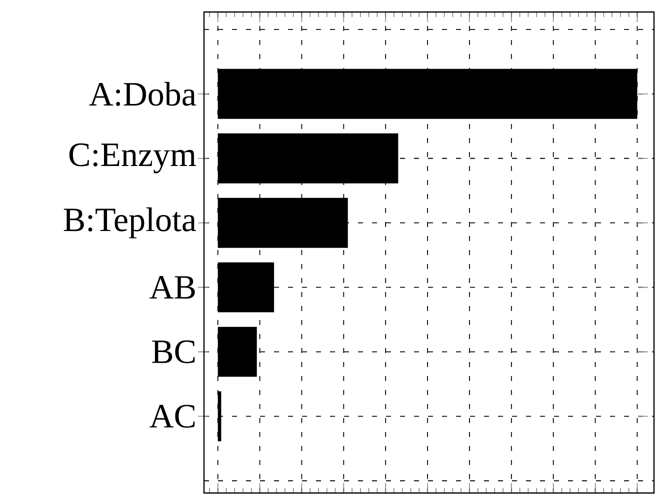 This screenshot has width=658, height=496. Describe the element at coordinates (132, 158) in the screenshot. I see `y-tick-label: C:Enzym` at that location.